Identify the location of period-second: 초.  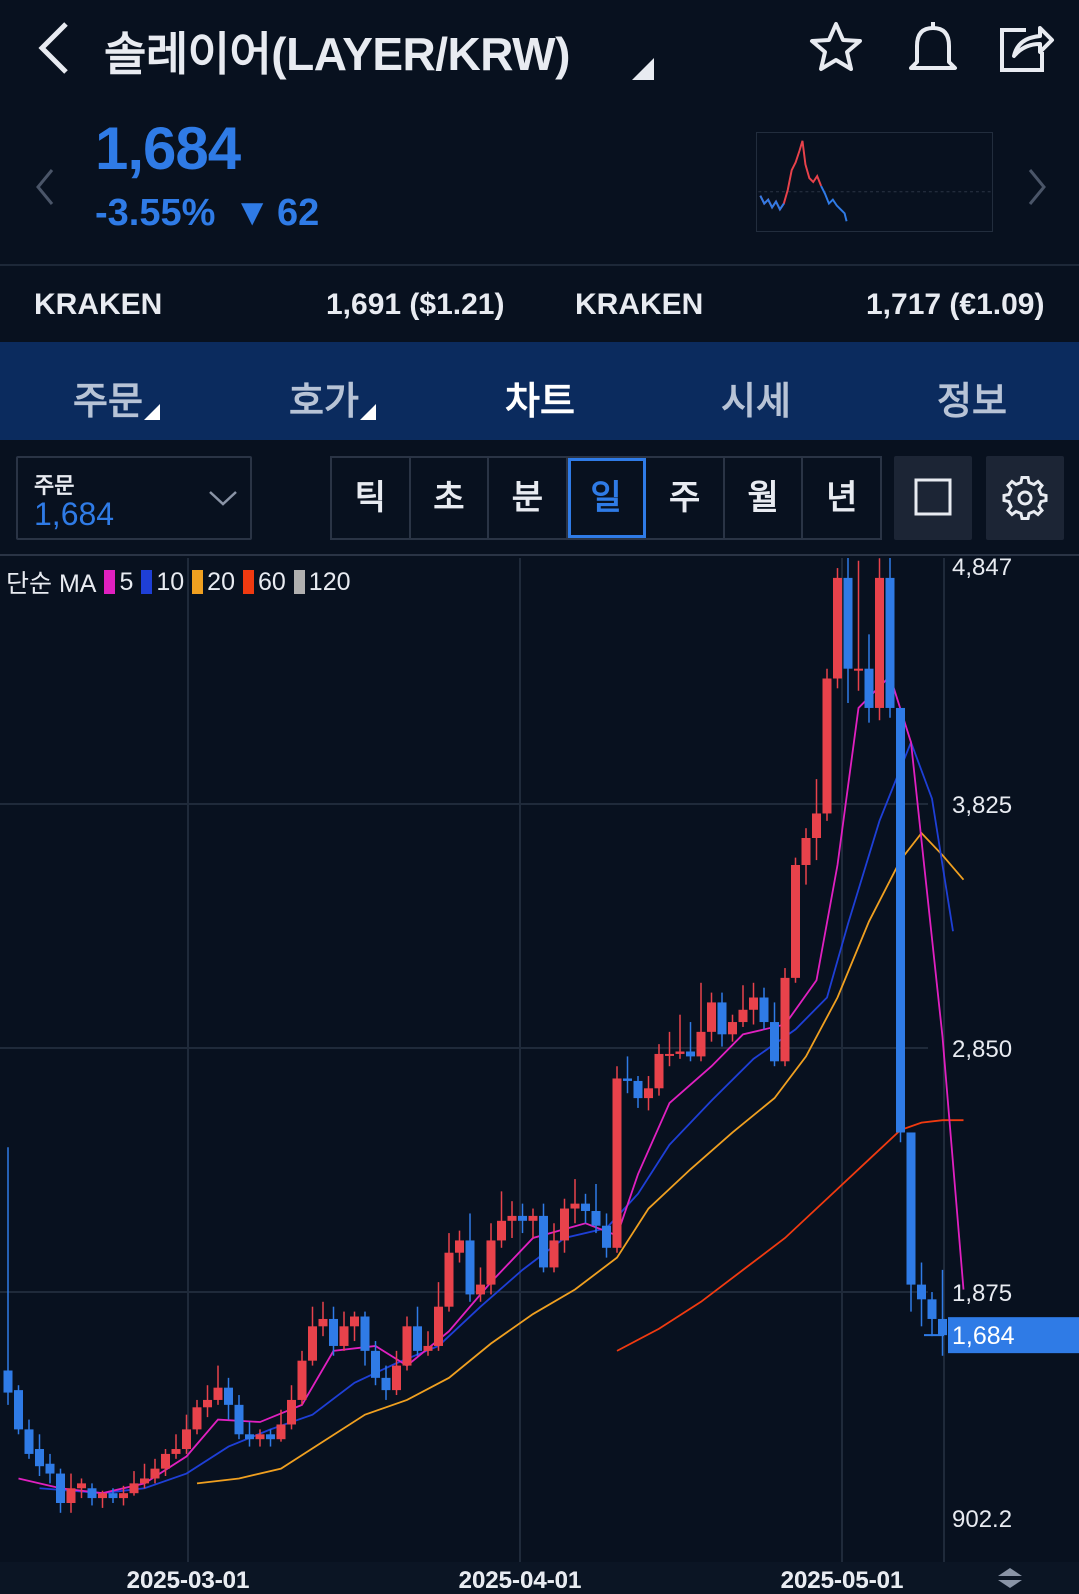
(450, 498).